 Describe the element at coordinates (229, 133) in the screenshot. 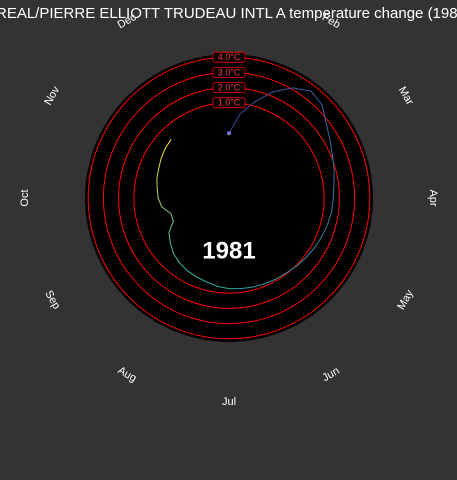

I see `series-start-point` at that location.